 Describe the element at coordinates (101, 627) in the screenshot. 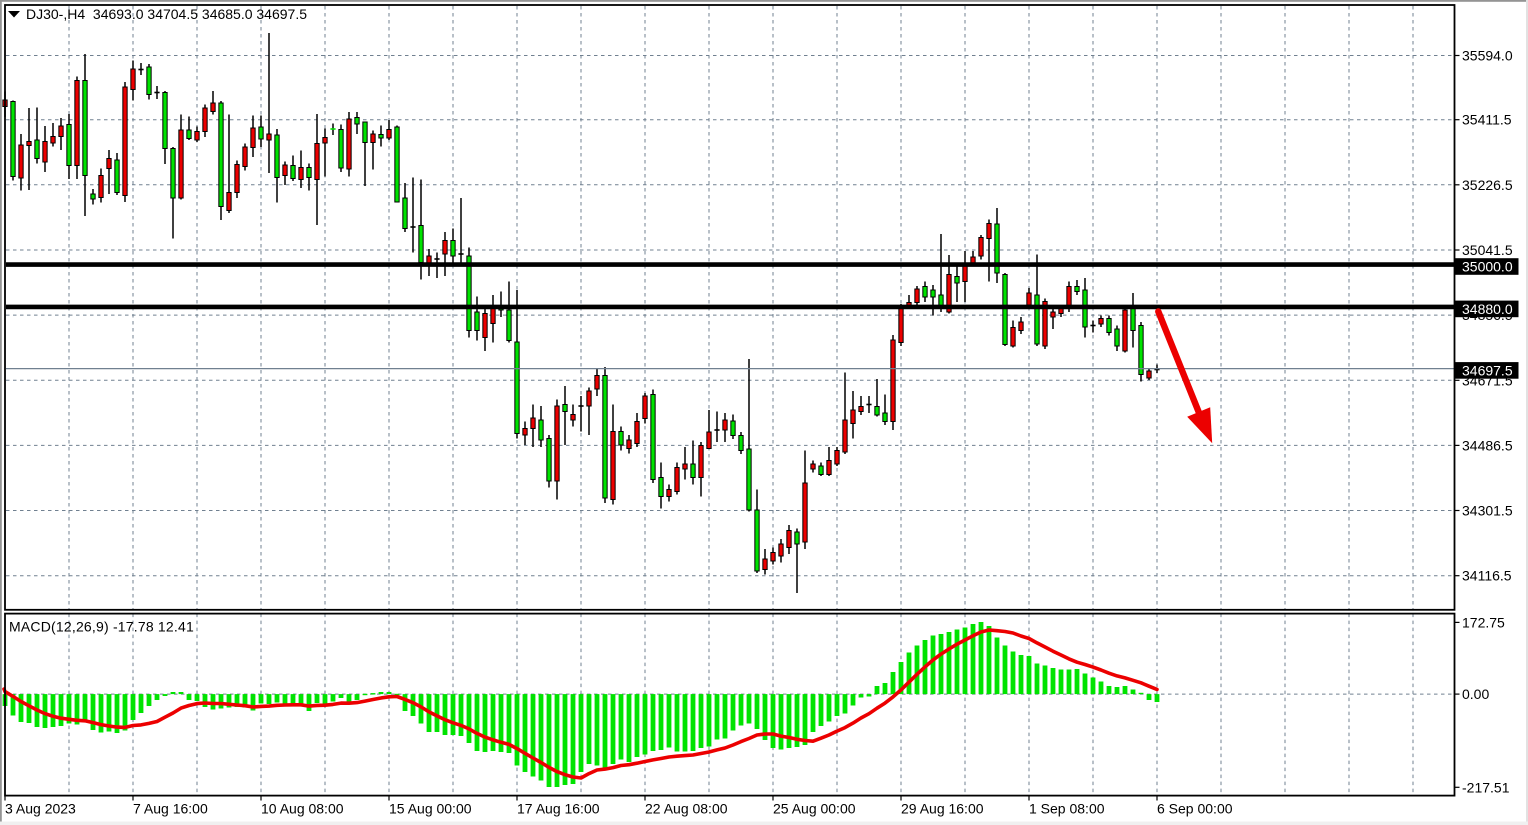

I see `svg-text: MACD(12,26,9) -17.78 12.41` at that location.